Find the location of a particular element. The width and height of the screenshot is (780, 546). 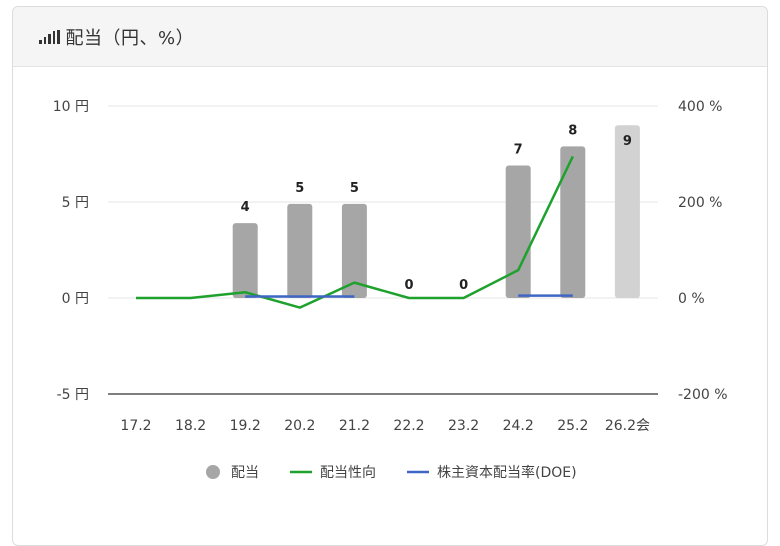

card-header: 配当（円、%） is located at coordinates (390, 37).